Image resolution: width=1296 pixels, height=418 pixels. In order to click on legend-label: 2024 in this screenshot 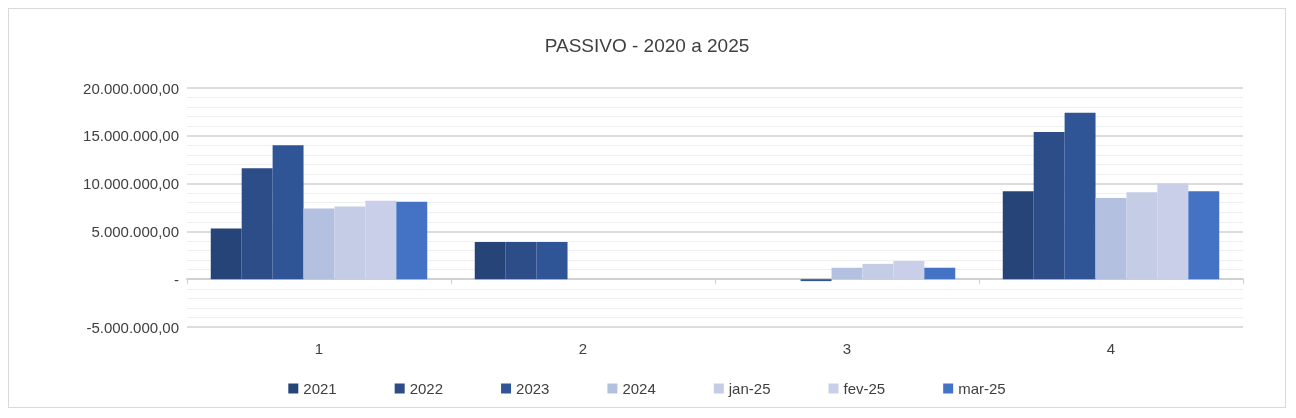, I will do `click(639, 388)`.